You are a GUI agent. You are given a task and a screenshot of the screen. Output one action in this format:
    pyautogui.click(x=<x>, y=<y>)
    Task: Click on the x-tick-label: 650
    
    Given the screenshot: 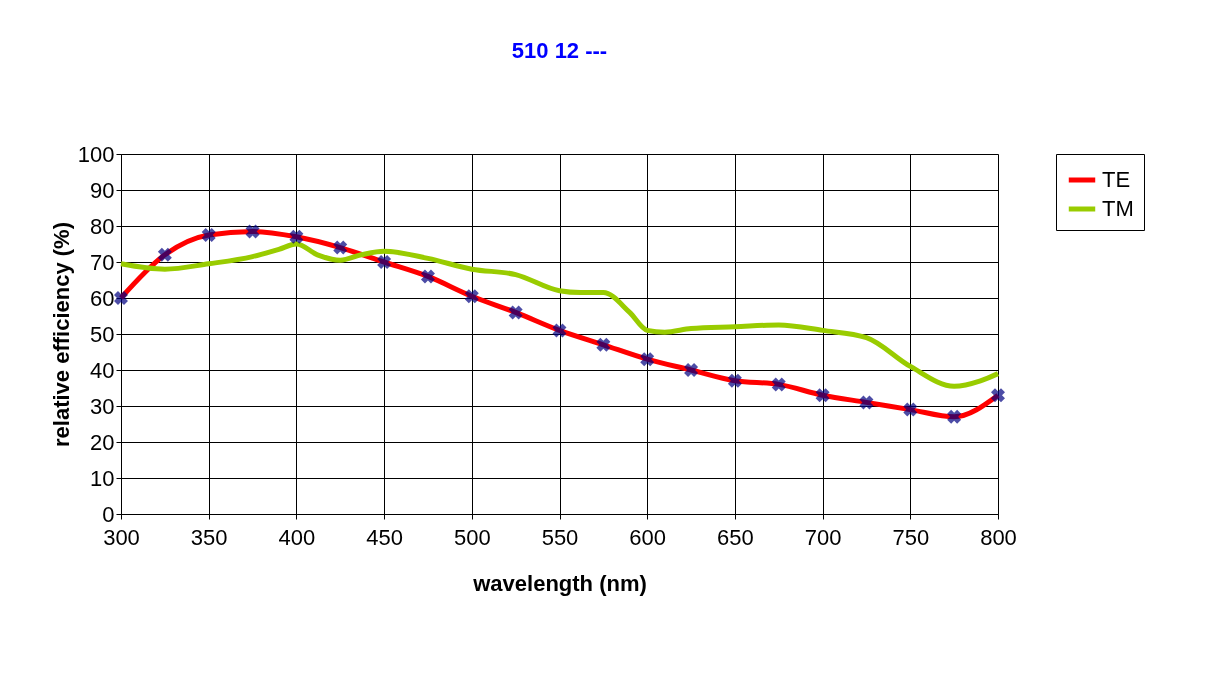 What is the action you would take?
    pyautogui.click(x=735, y=537)
    